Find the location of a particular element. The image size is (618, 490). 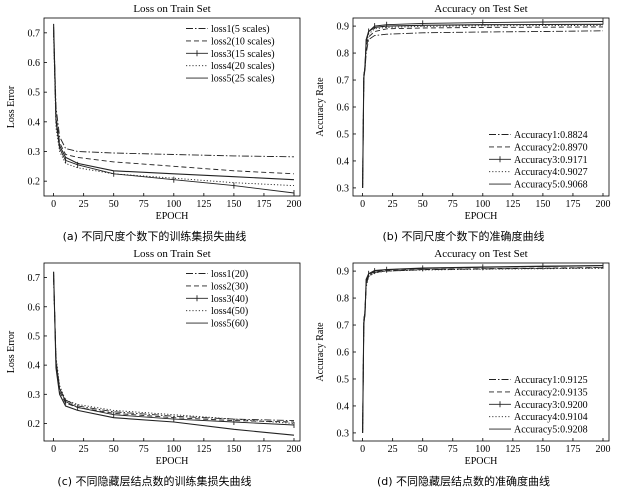

legend-label-1: loss1(20) is located at coordinates (229, 274).